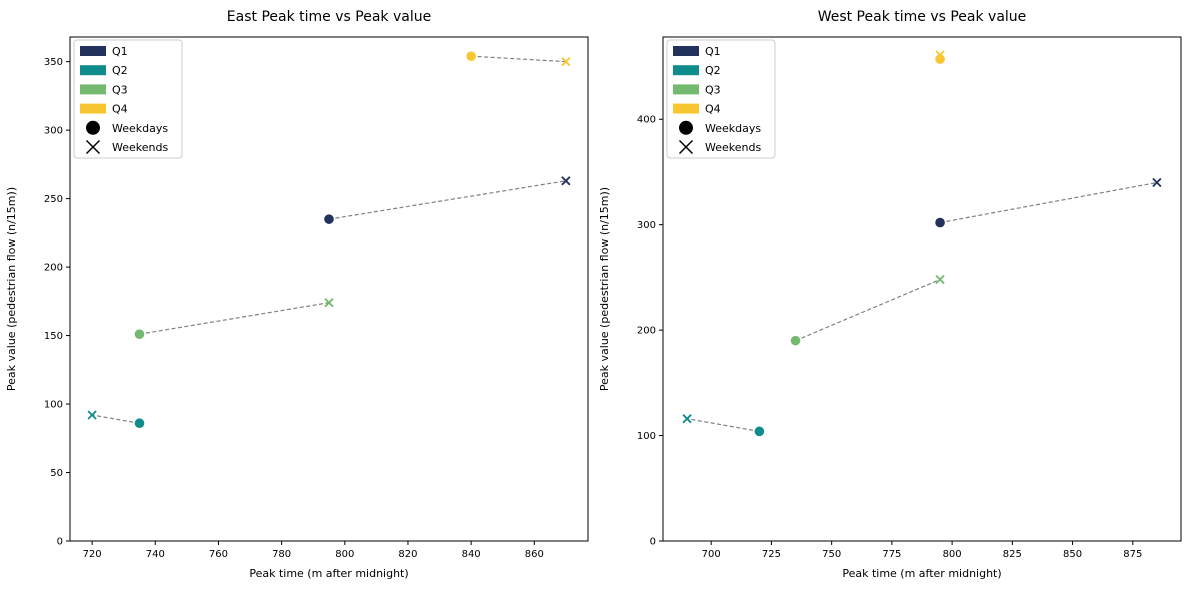 The image size is (1189, 590). What do you see at coordinates (407, 554) in the screenshot?
I see `x-tick-label: 820` at bounding box center [407, 554].